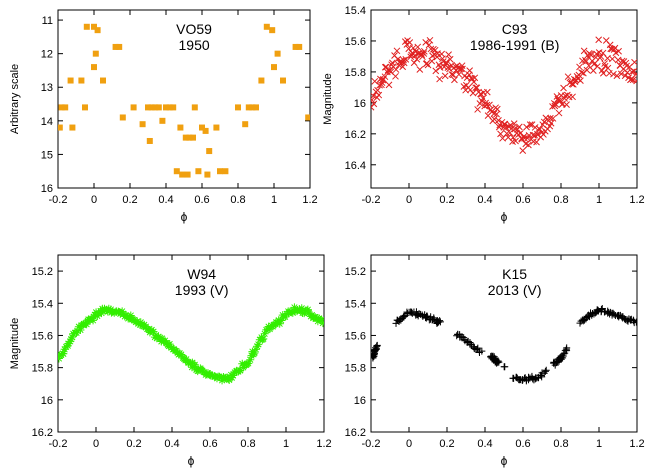  Describe the element at coordinates (47, 21) in the screenshot. I see `y-tick-label: 11` at that location.